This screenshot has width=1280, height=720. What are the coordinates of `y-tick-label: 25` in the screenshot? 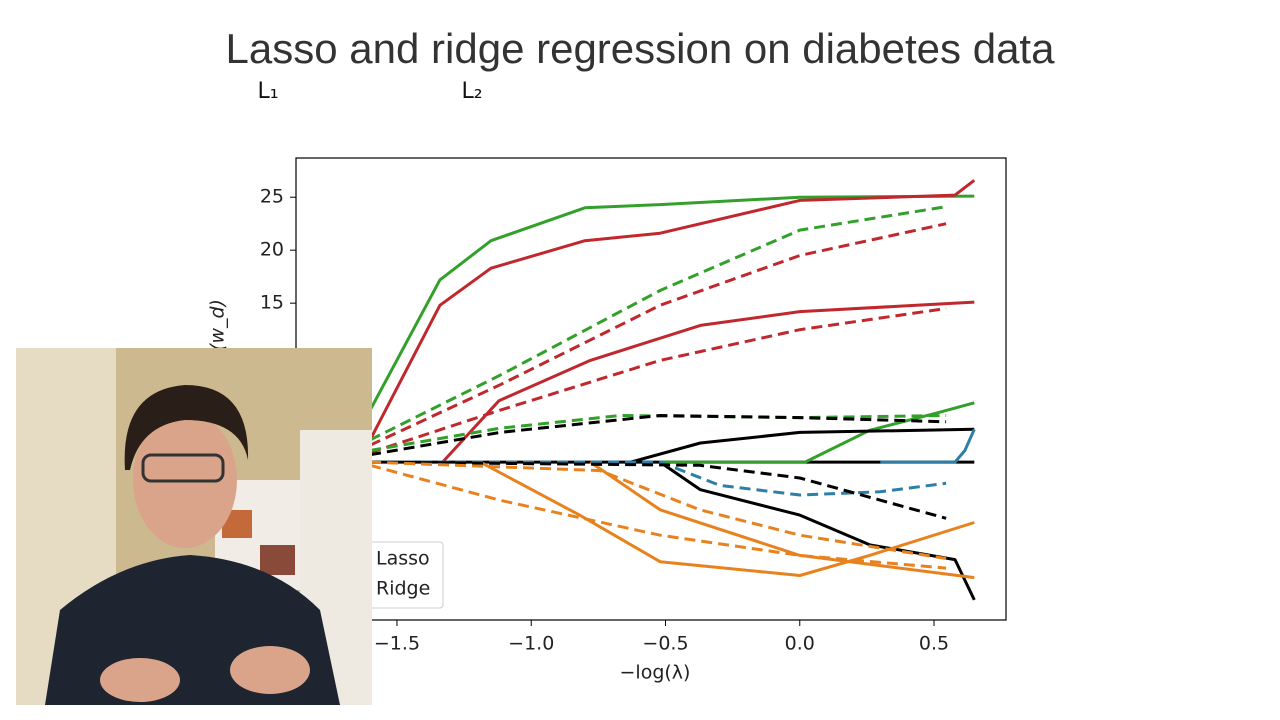 It's located at (272, 197).